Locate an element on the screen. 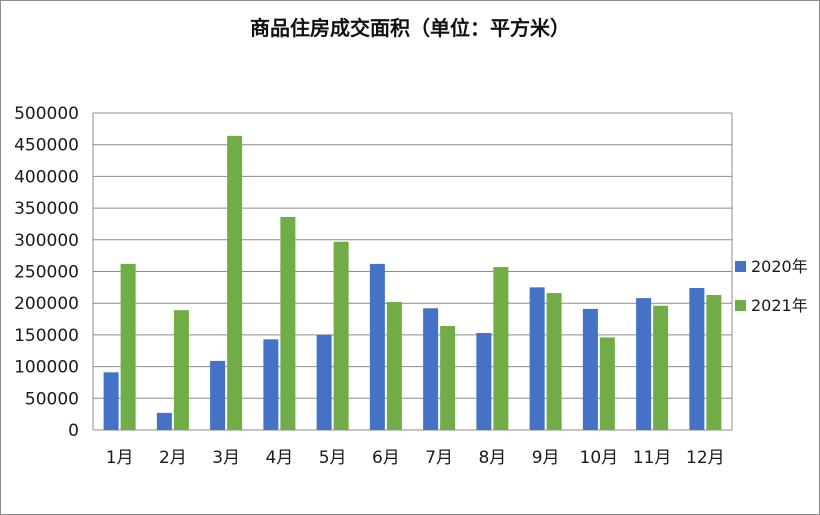 This screenshot has width=820, height=515. y-tick-label: 500000 is located at coordinates (46, 114).